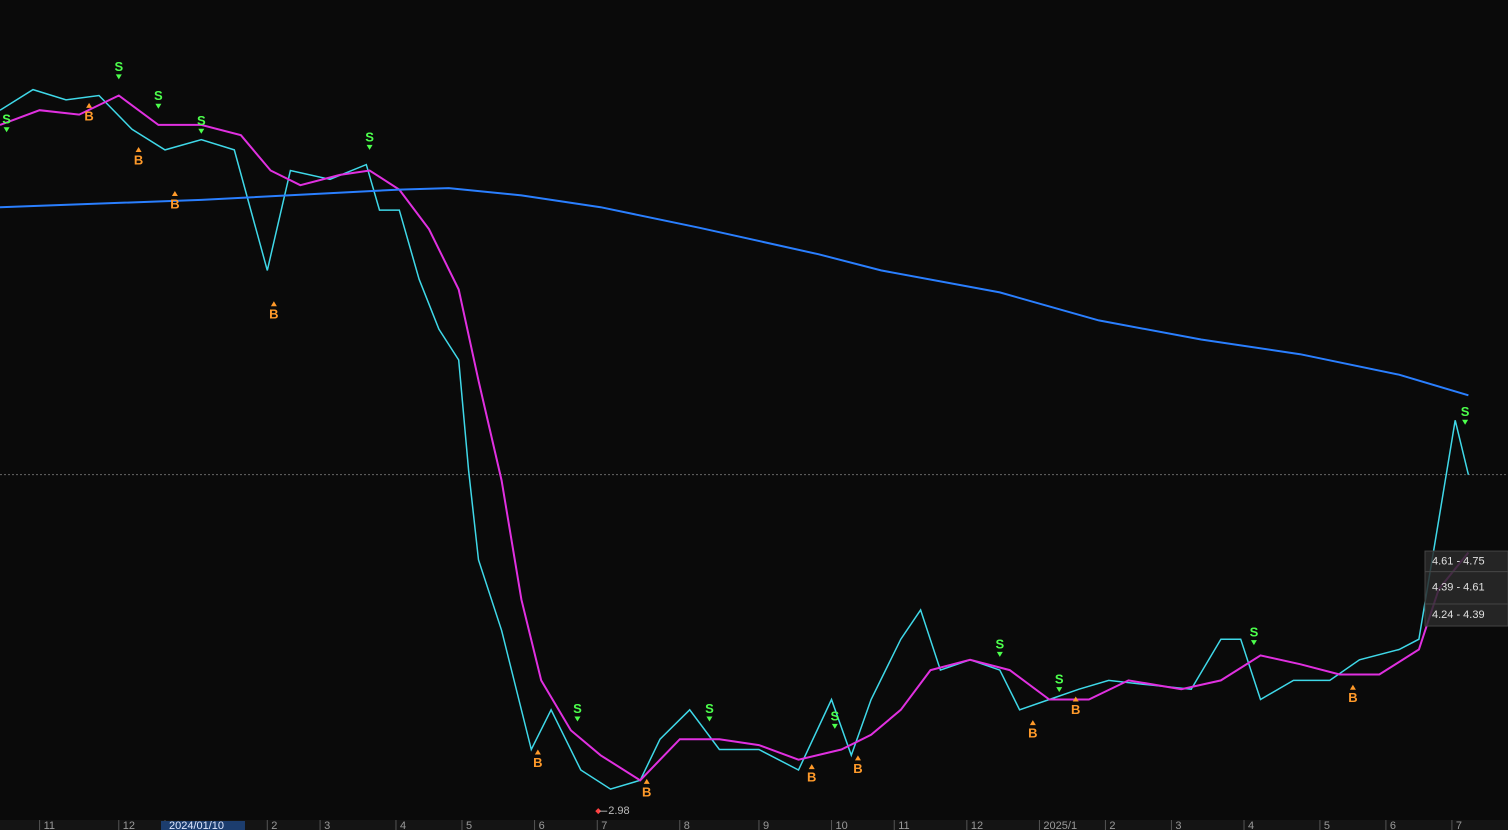 The height and width of the screenshot is (830, 1508). I want to click on price-range-box, so click(1466, 615).